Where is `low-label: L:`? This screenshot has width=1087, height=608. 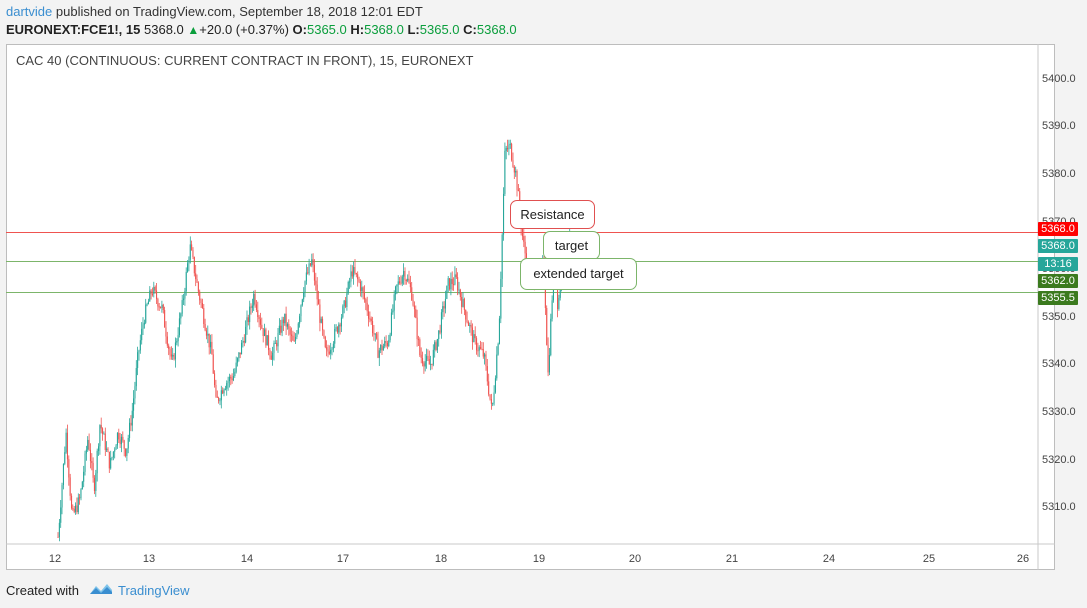 low-label: L: is located at coordinates (413, 29).